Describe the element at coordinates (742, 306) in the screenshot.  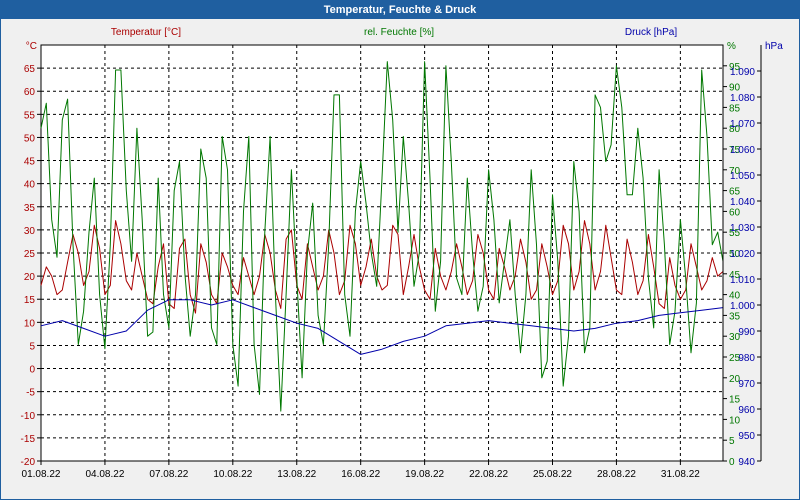
I see `axis-tick-label: 1.000` at that location.